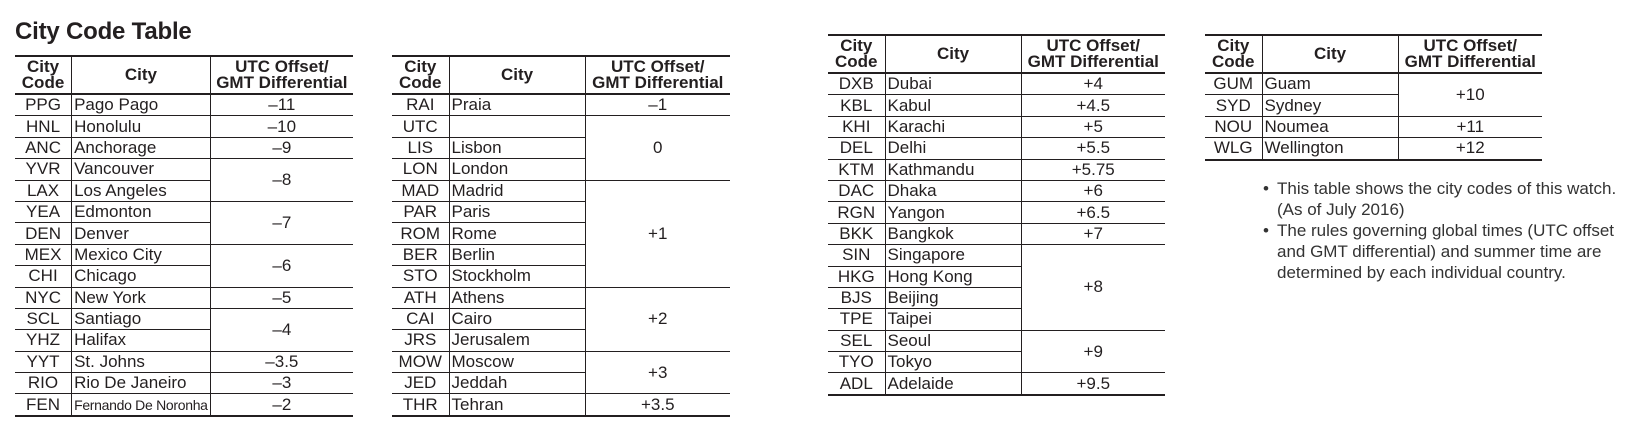 The height and width of the screenshot is (424, 1642). Describe the element at coordinates (420, 298) in the screenshot. I see `city-code-cell: ATH` at that location.